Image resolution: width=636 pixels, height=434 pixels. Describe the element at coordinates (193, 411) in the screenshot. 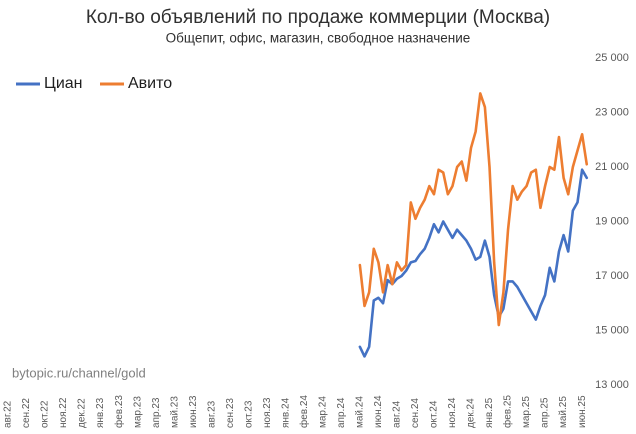

I see `x-tick-label: июн.23` at that location.